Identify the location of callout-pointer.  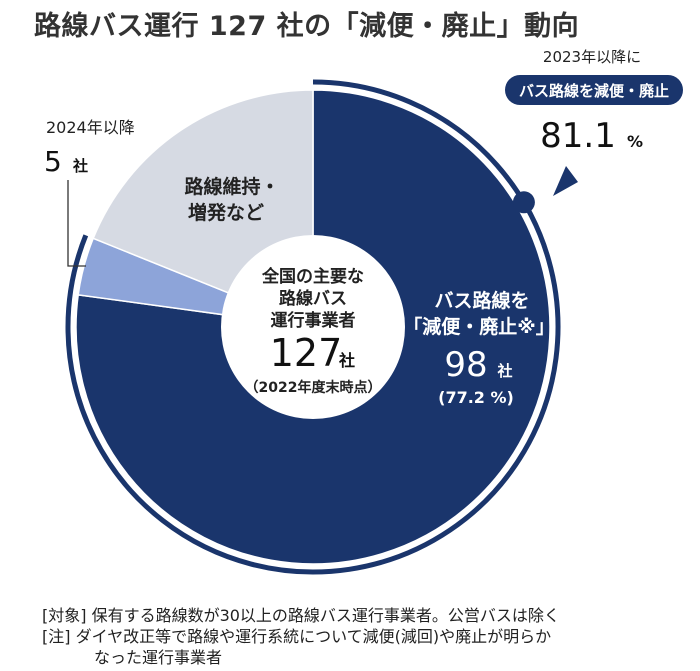
(565, 181).